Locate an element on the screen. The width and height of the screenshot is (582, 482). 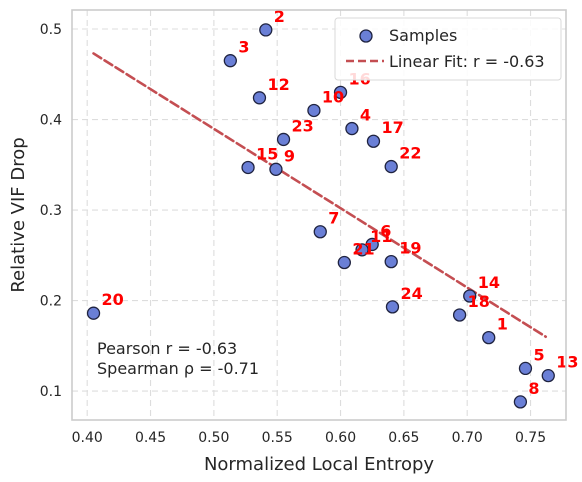
legend-marker-samples is located at coordinates (366, 36).